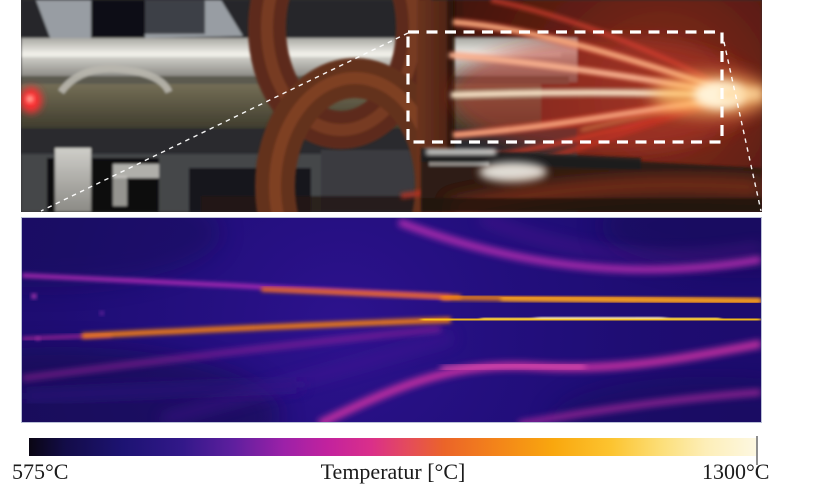 Image resolution: width=840 pixels, height=503 pixels. I want to click on colorbar-title: Temperatur [°C], so click(393, 471).